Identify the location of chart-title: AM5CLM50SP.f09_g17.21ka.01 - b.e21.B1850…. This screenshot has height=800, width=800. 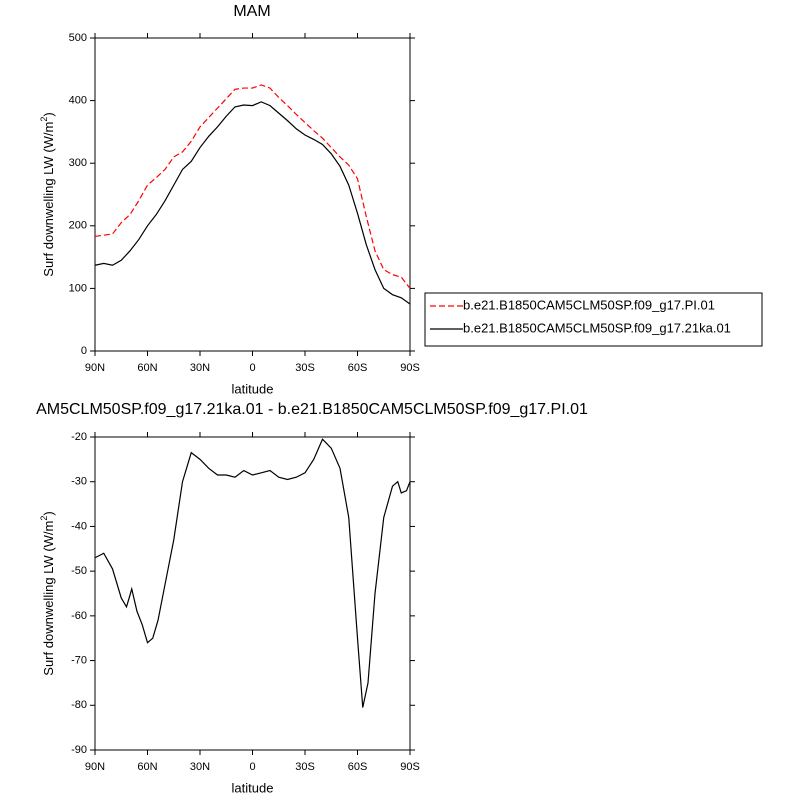
(312, 409).